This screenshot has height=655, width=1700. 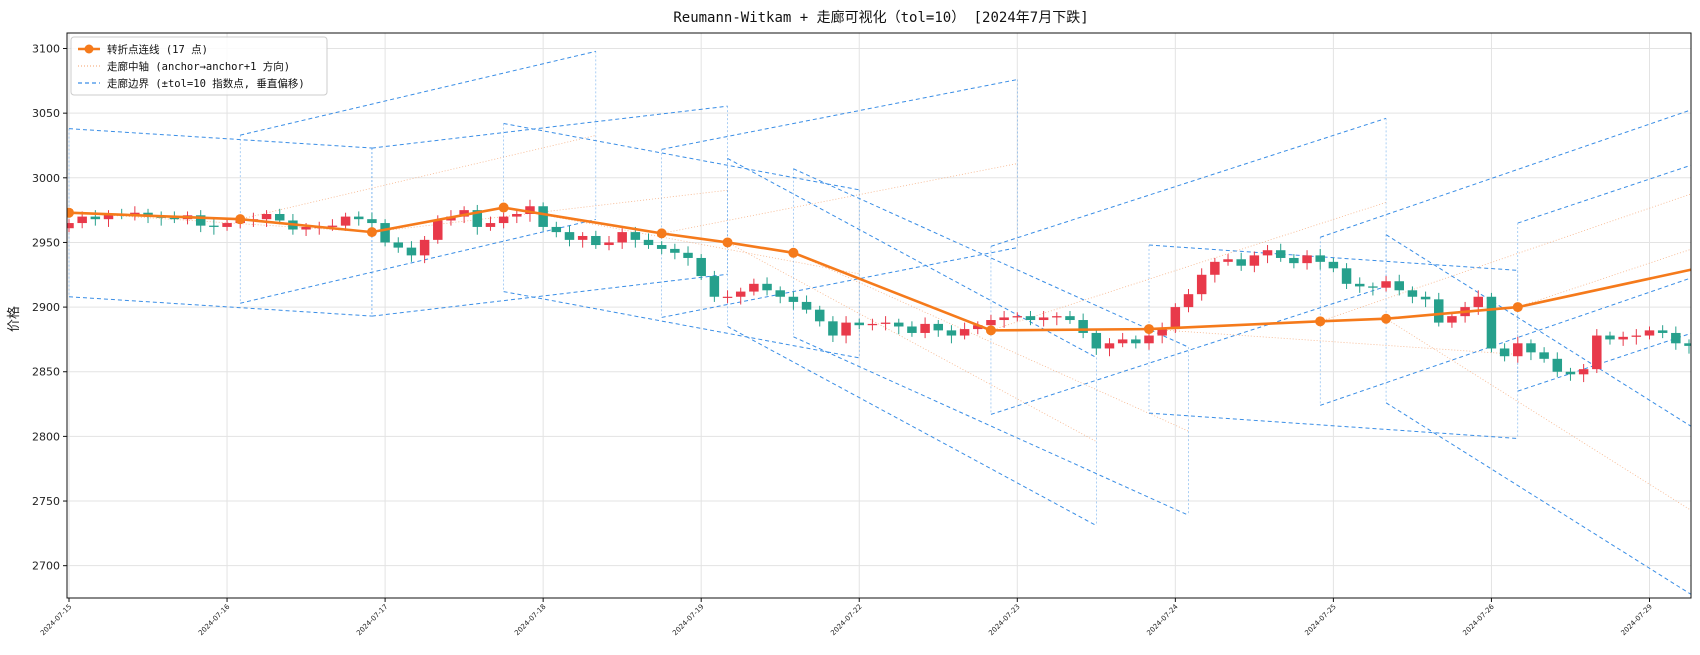 I want to click on legend-label: 转折点连线 (17 点), so click(x=157, y=49).